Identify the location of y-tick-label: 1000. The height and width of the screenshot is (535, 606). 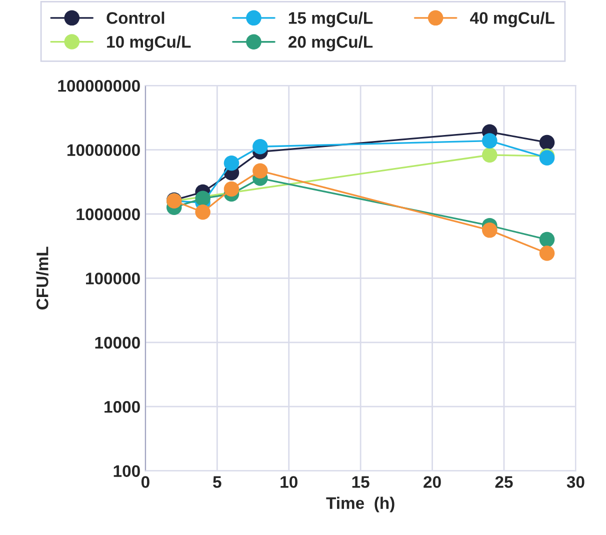
(122, 407).